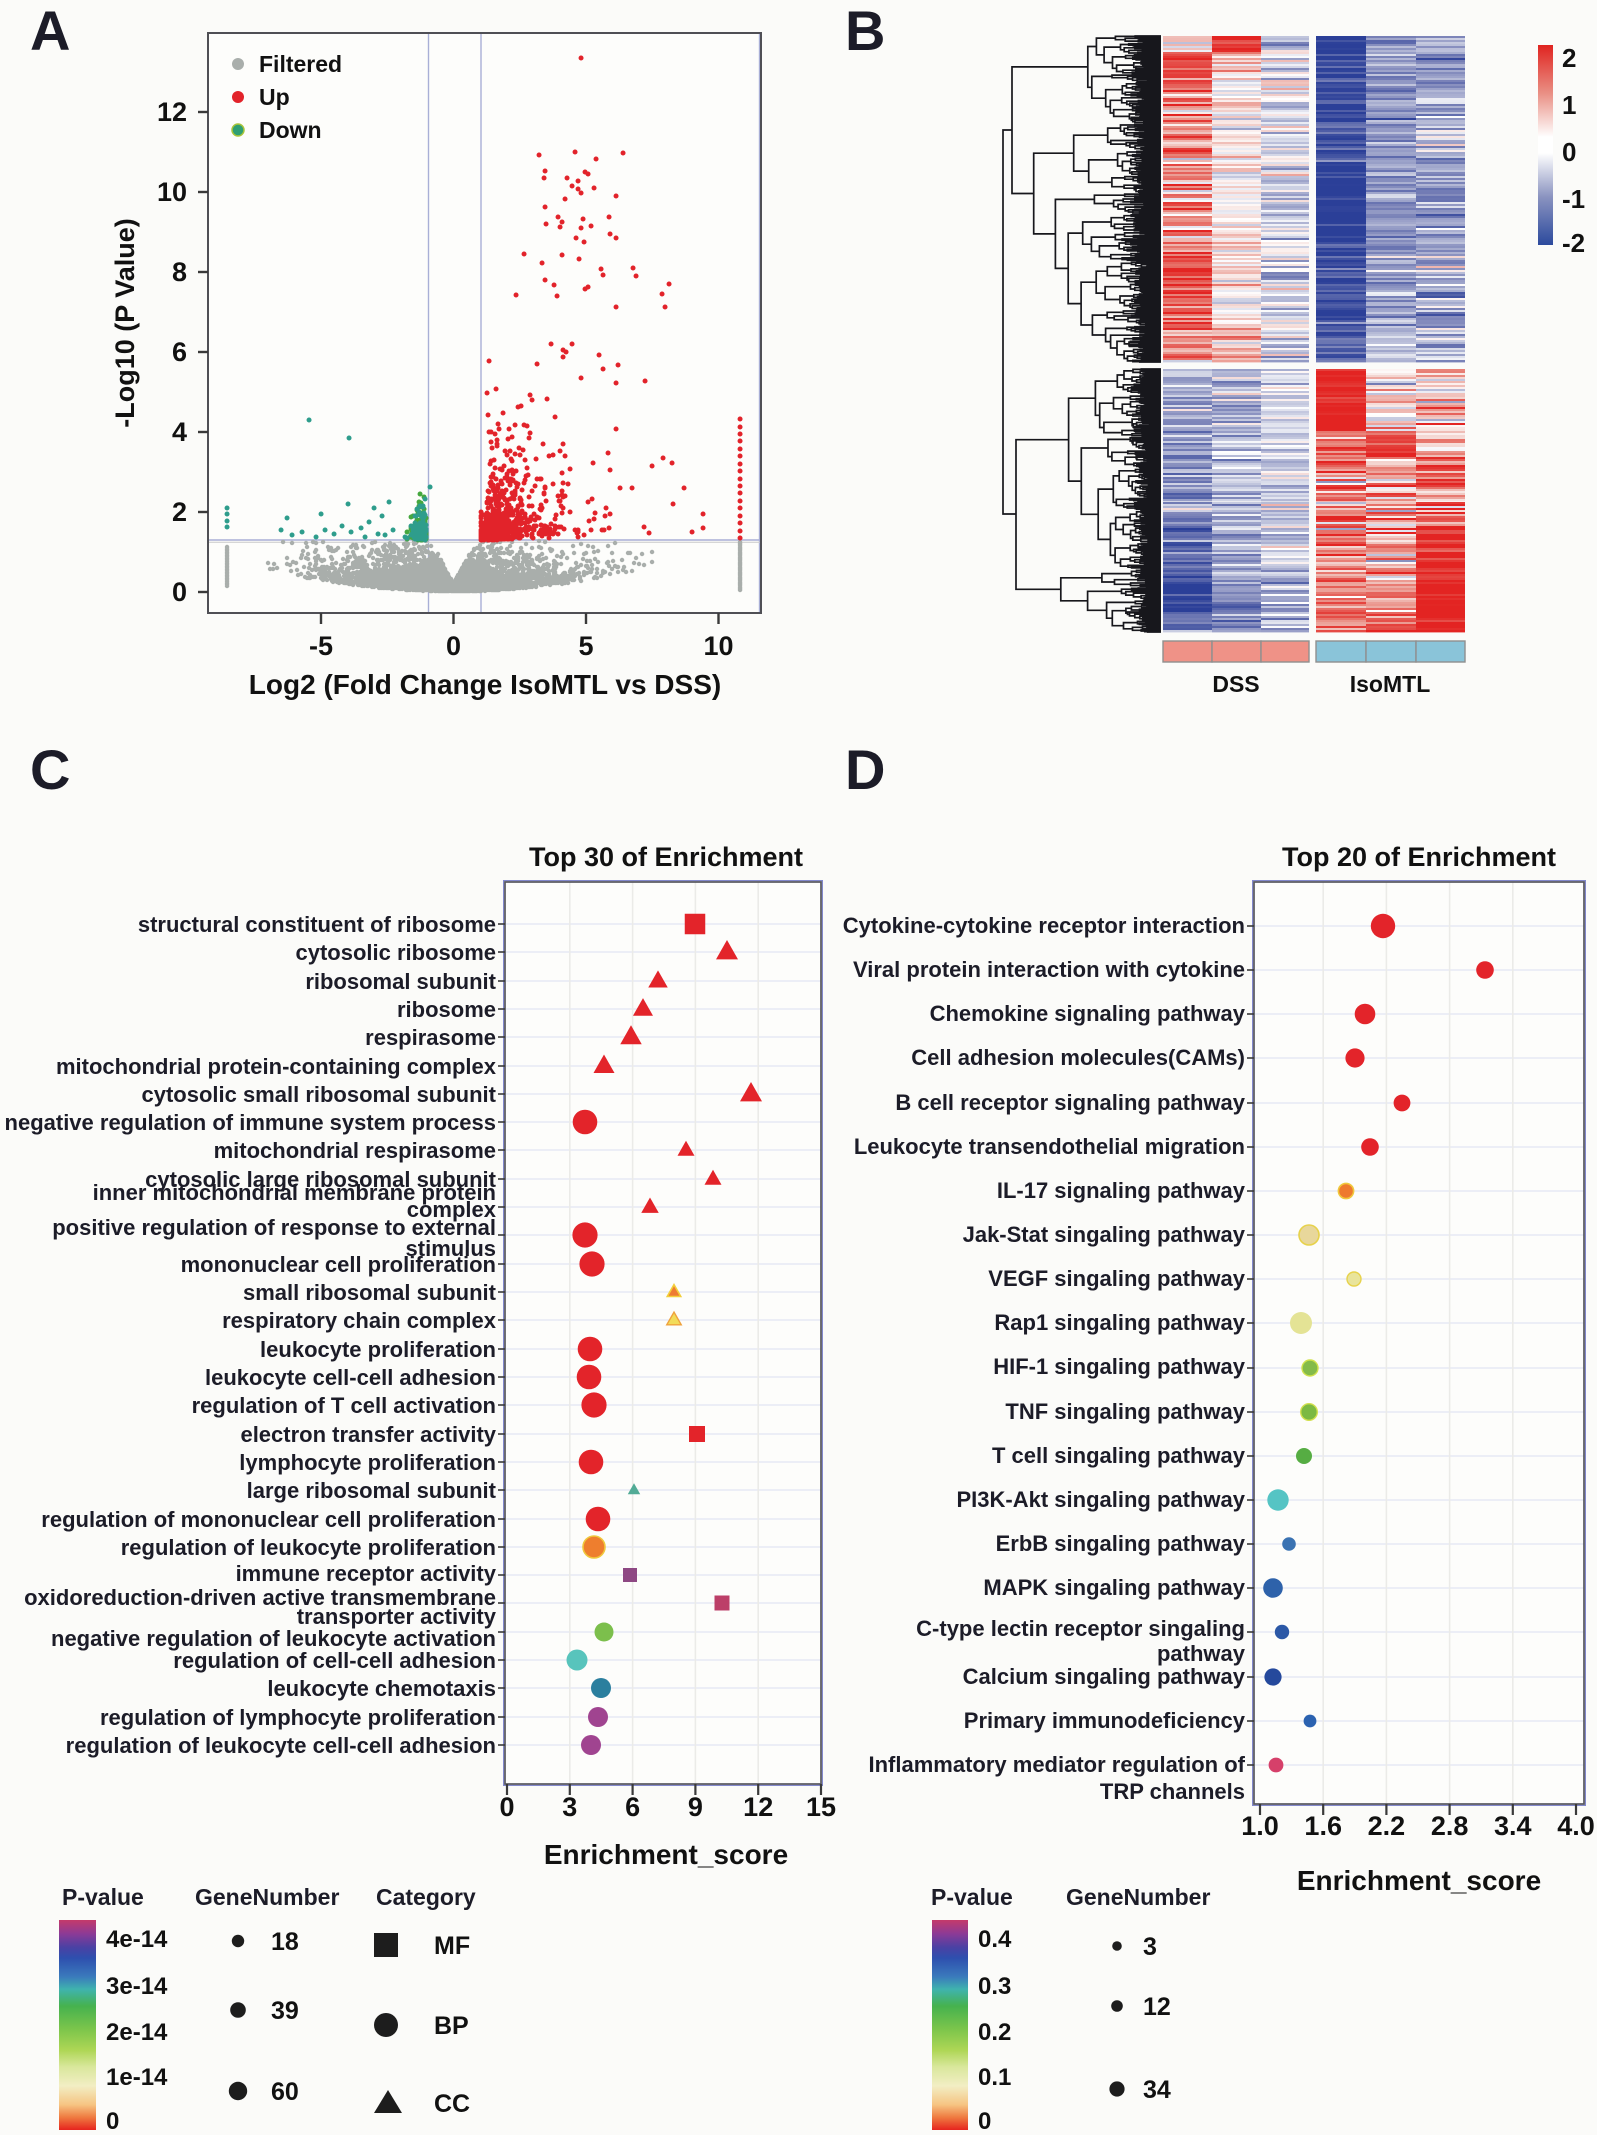 The height and width of the screenshot is (2135, 1597). Describe the element at coordinates (267, 1897) in the screenshot. I see `svg-text: GeneNumber` at that location.